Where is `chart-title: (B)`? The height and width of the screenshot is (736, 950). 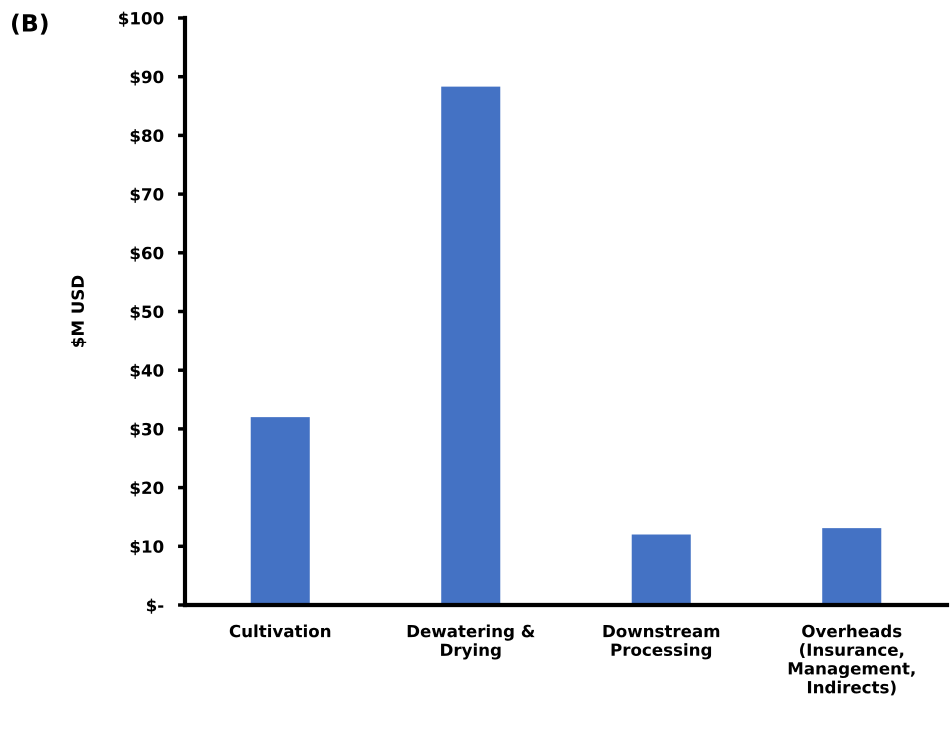 chart-title: (B) is located at coordinates (30, 24).